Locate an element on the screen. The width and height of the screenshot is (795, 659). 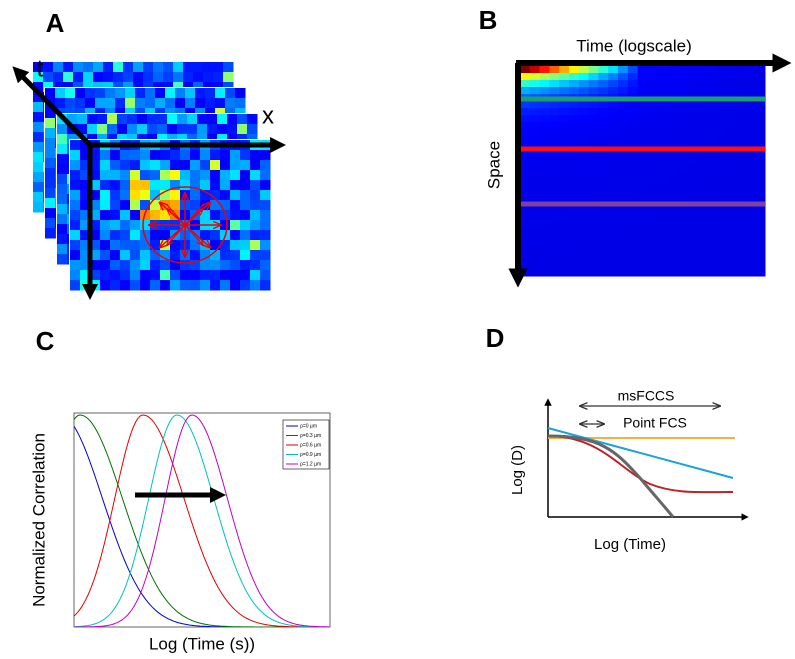
annotation: Point FCS is located at coordinates (655, 423).